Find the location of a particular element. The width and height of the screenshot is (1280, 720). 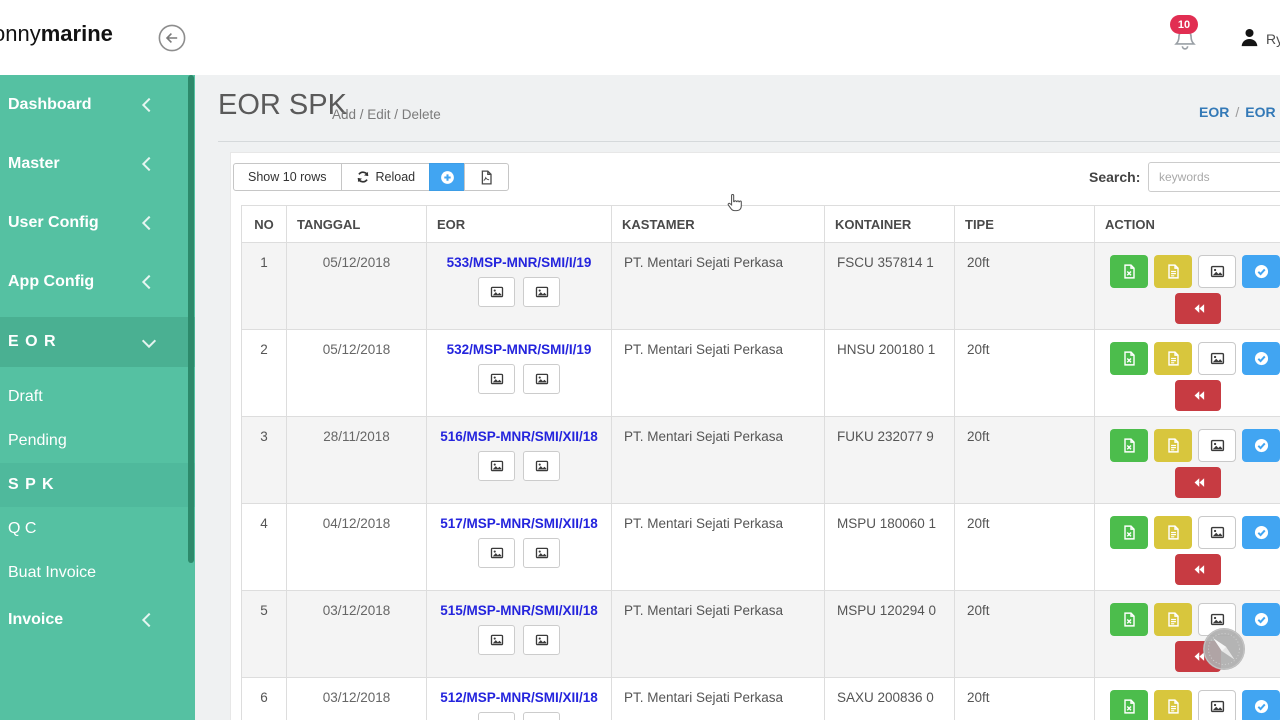

column-header-tipe: TIPE is located at coordinates (1024, 224).